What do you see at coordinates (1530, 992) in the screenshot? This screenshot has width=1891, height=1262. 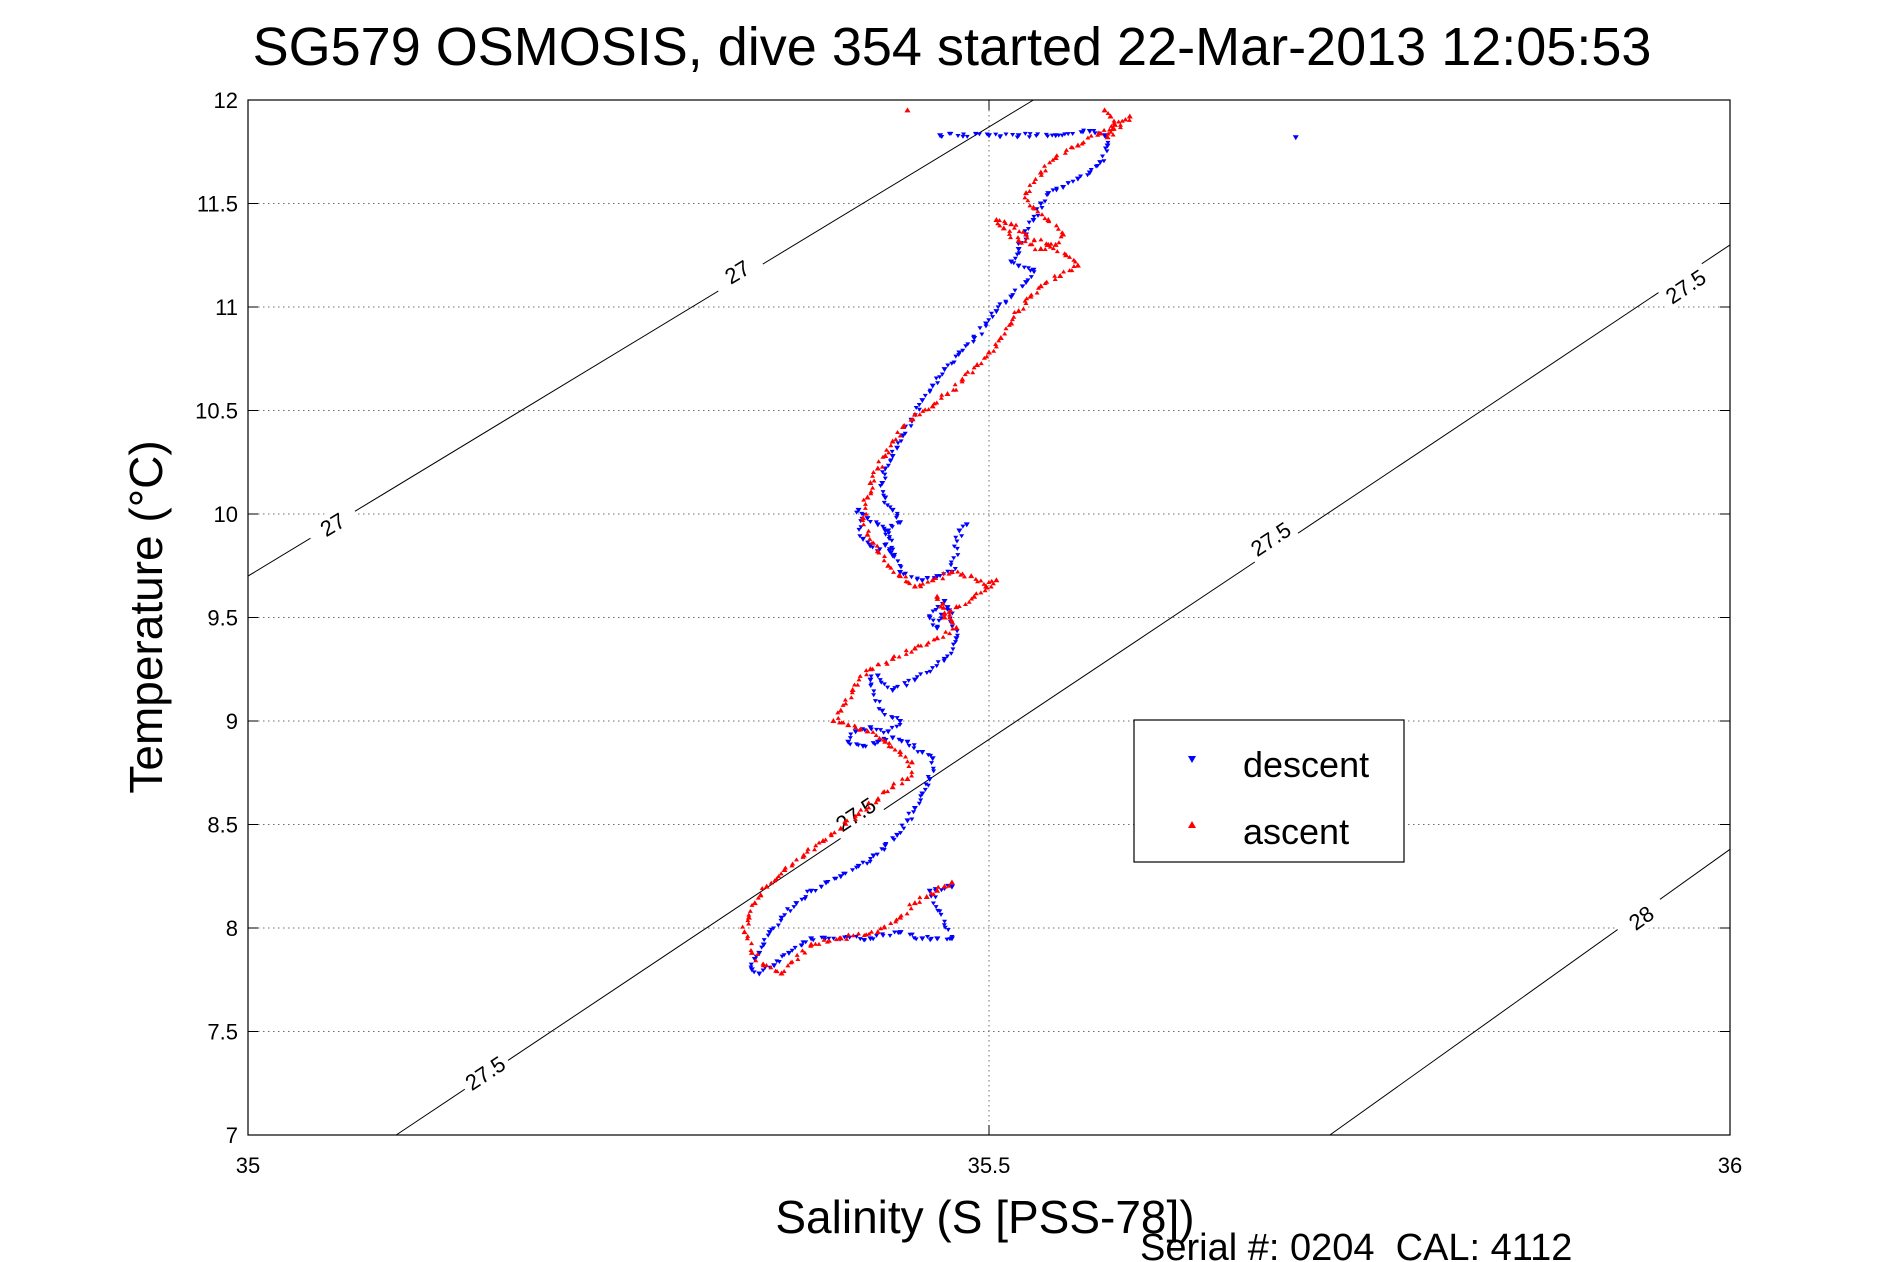 I see `isopycnal-line` at bounding box center [1530, 992].